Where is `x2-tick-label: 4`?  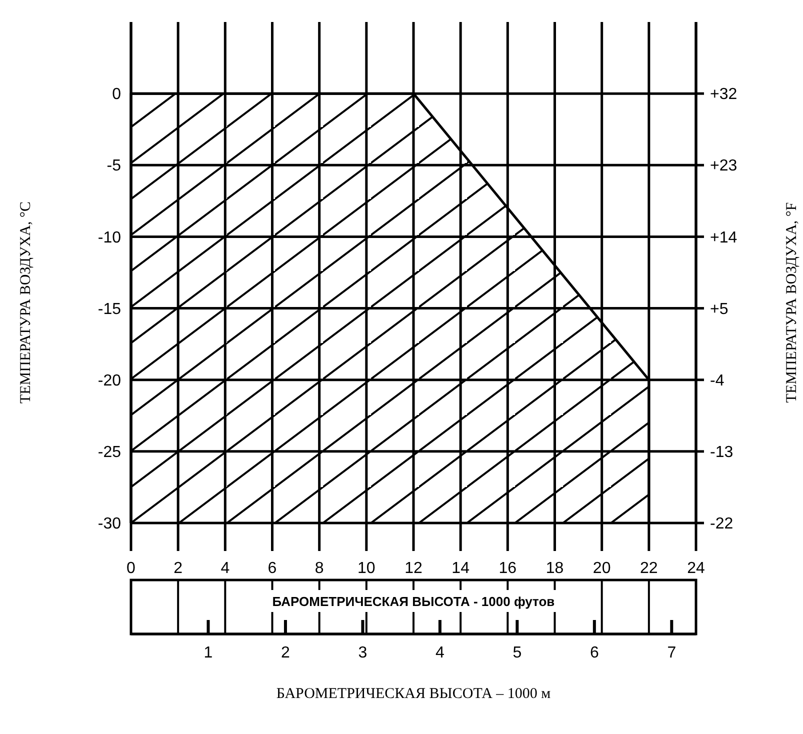
x2-tick-label: 4 is located at coordinates (439, 653).